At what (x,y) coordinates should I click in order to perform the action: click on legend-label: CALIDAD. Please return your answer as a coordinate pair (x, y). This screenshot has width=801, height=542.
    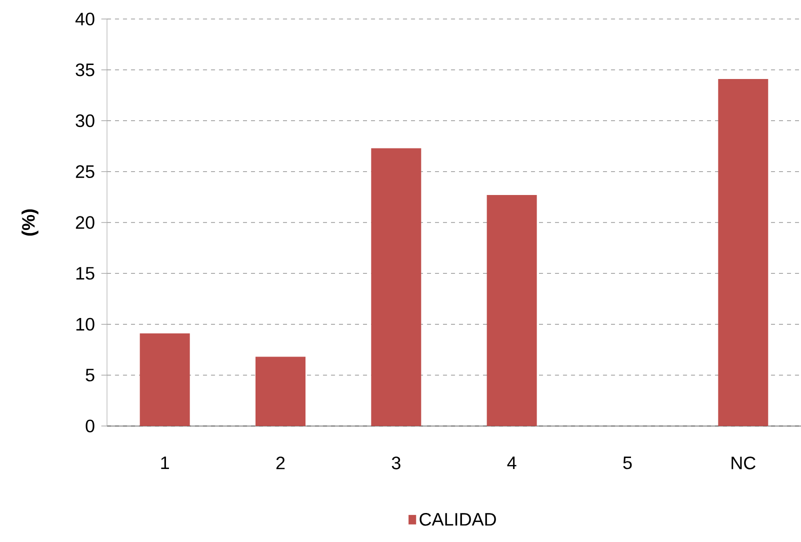
    Looking at the image, I should click on (458, 519).